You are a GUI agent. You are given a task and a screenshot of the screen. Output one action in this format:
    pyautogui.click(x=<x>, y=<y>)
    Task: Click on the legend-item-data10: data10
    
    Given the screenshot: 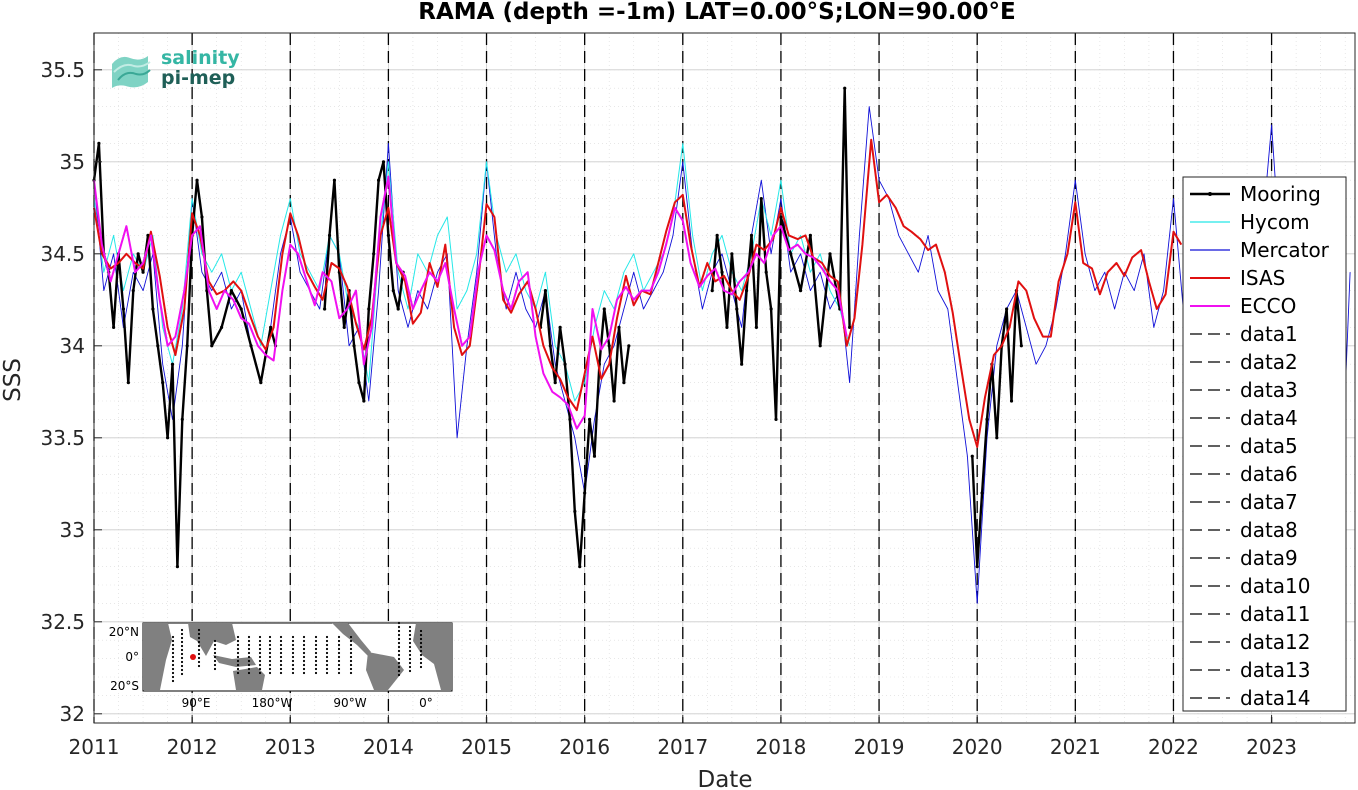 What is the action you would take?
    pyautogui.click(x=1250, y=586)
    